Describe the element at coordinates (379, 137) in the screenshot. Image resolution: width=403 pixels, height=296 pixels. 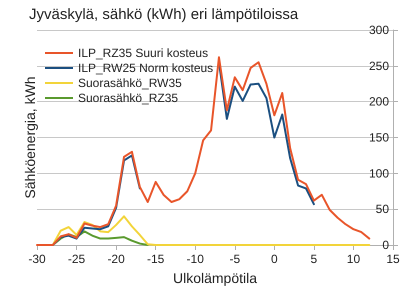
I see `y-tick-label: 150` at that location.